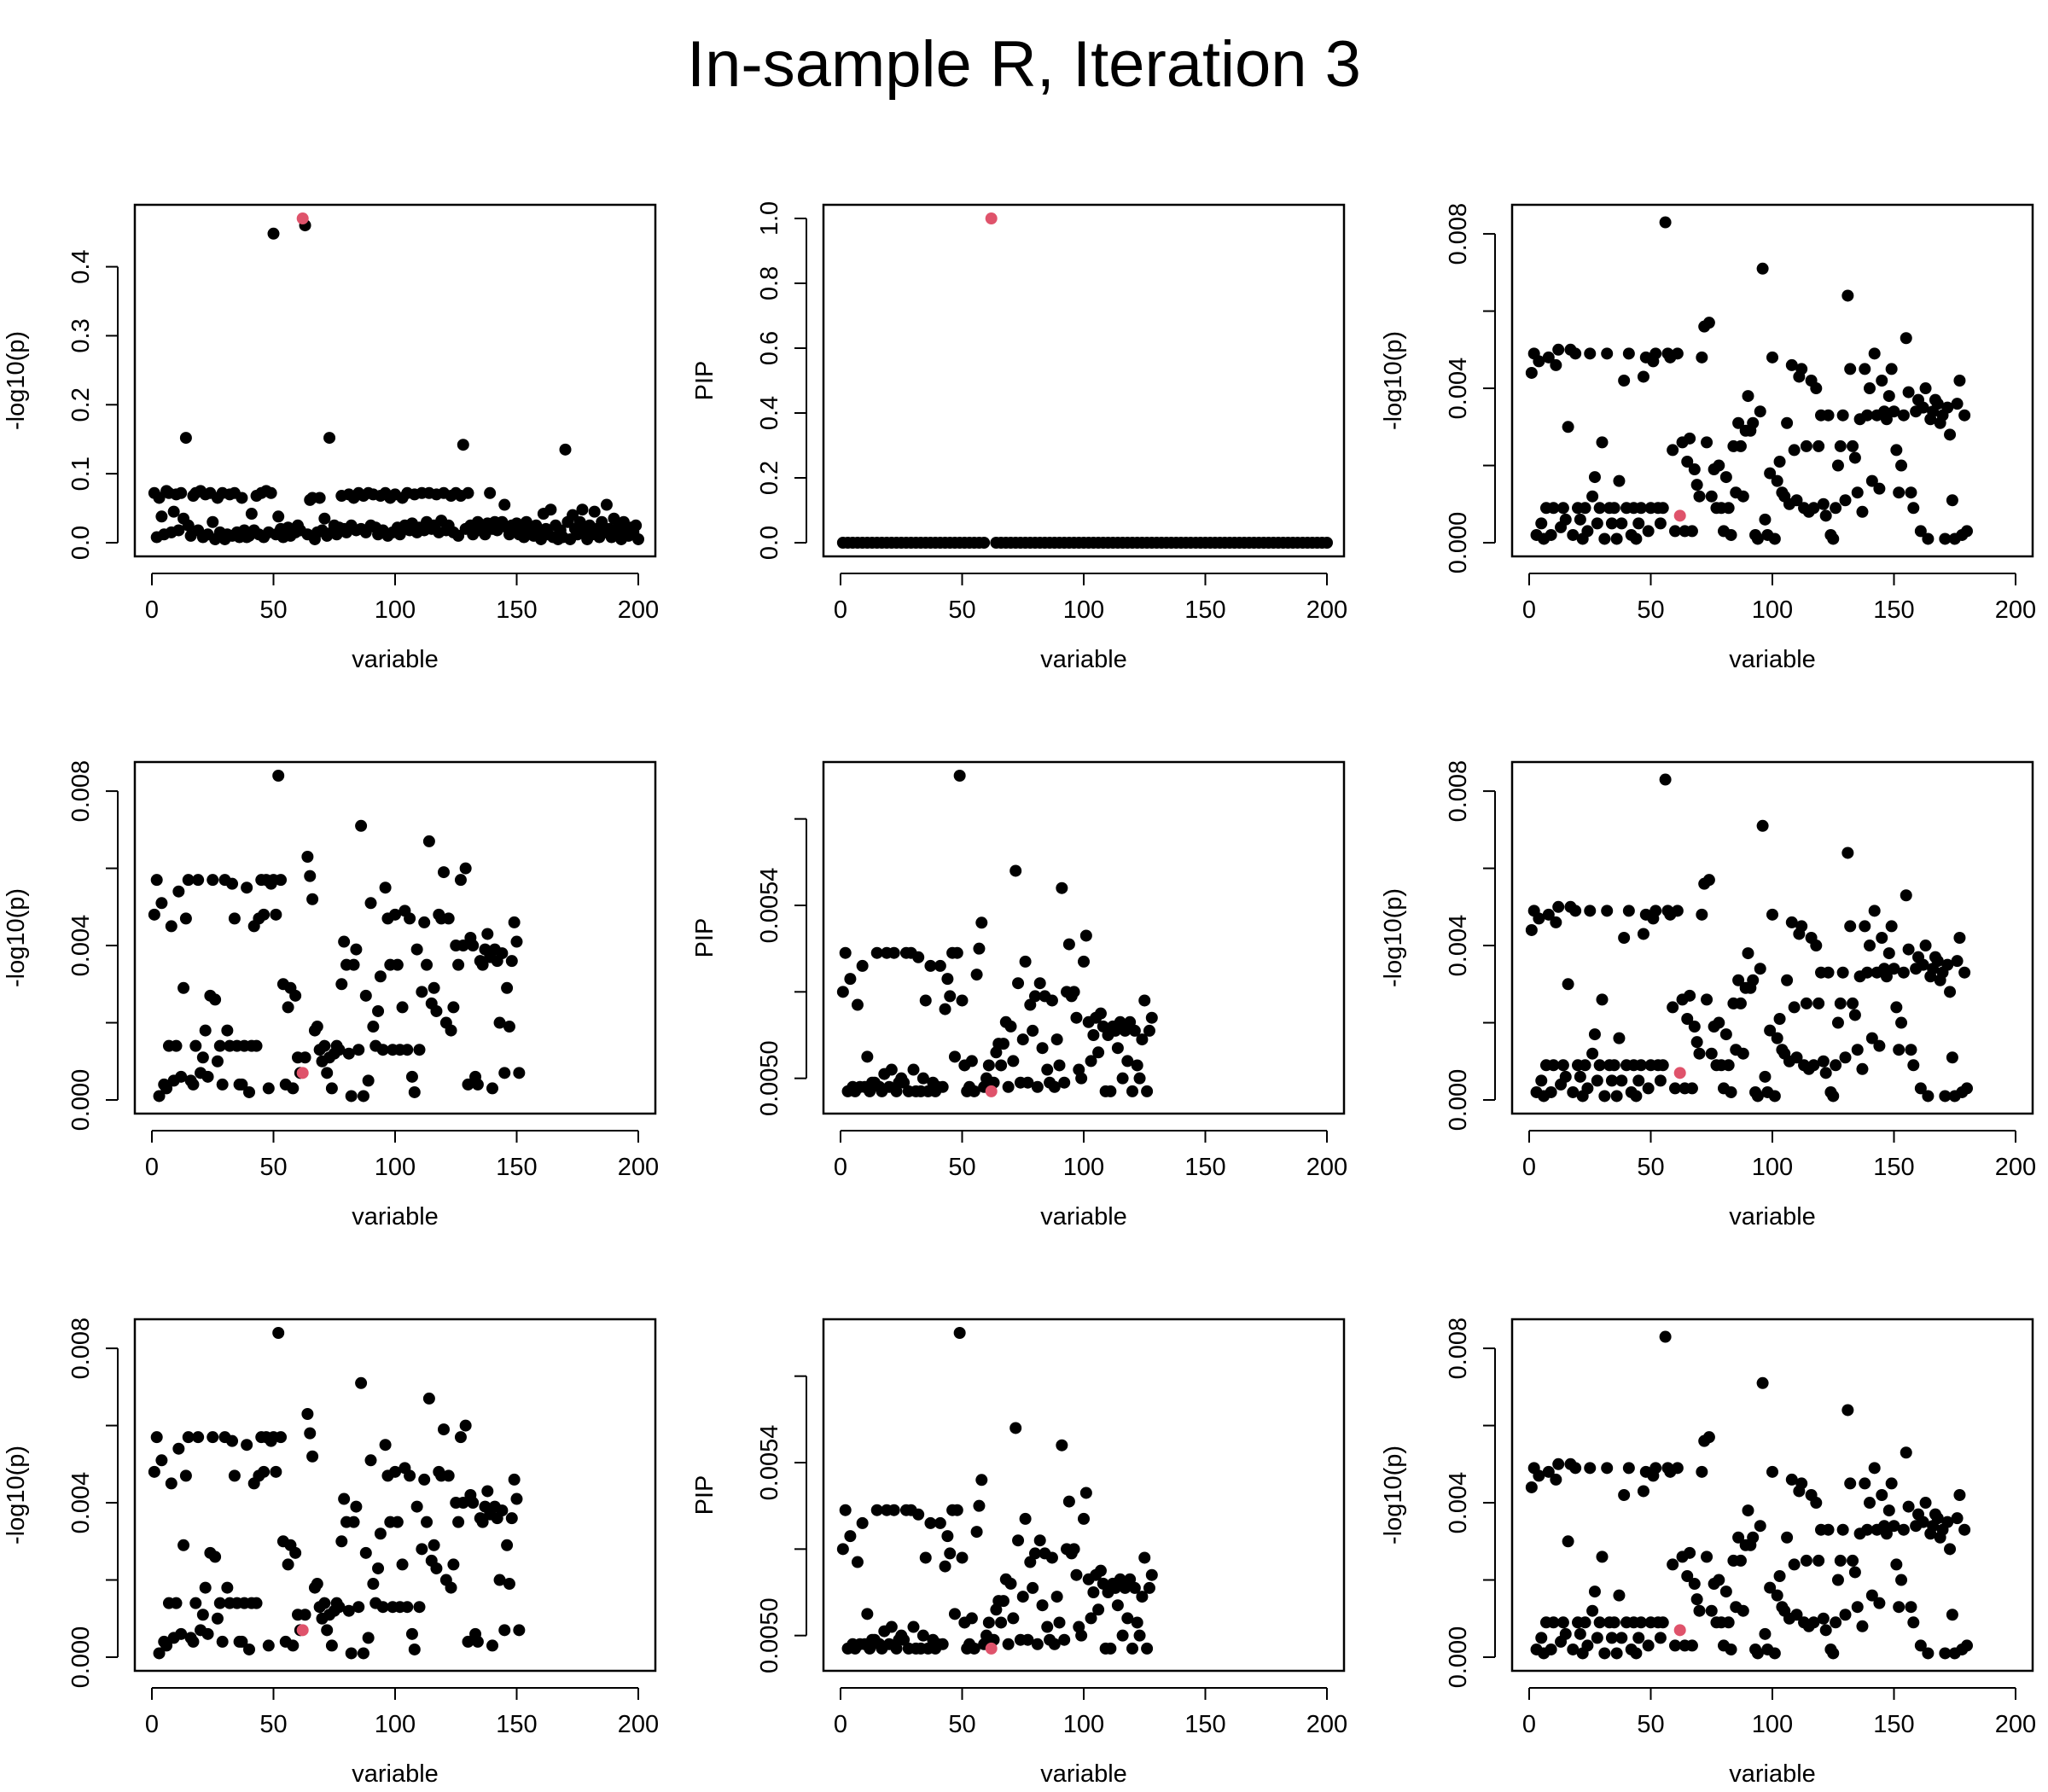 The width and height of the screenshot is (2048, 1792). I want to click on y-tick-label: 0.0, so click(769, 543).